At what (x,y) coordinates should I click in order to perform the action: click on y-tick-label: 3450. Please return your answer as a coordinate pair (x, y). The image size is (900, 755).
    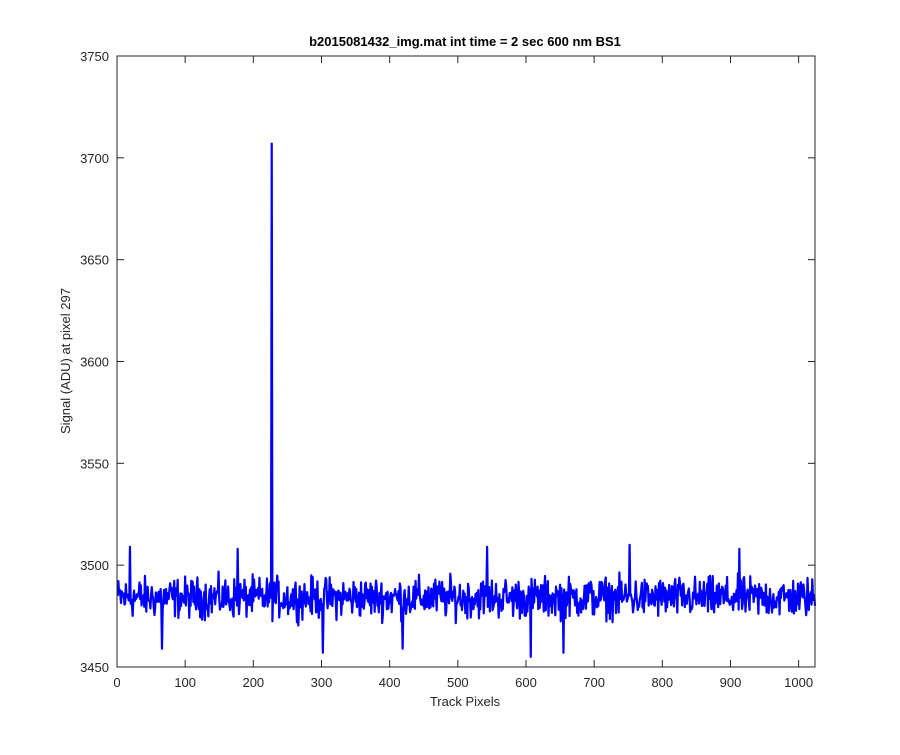
    Looking at the image, I should click on (94, 667).